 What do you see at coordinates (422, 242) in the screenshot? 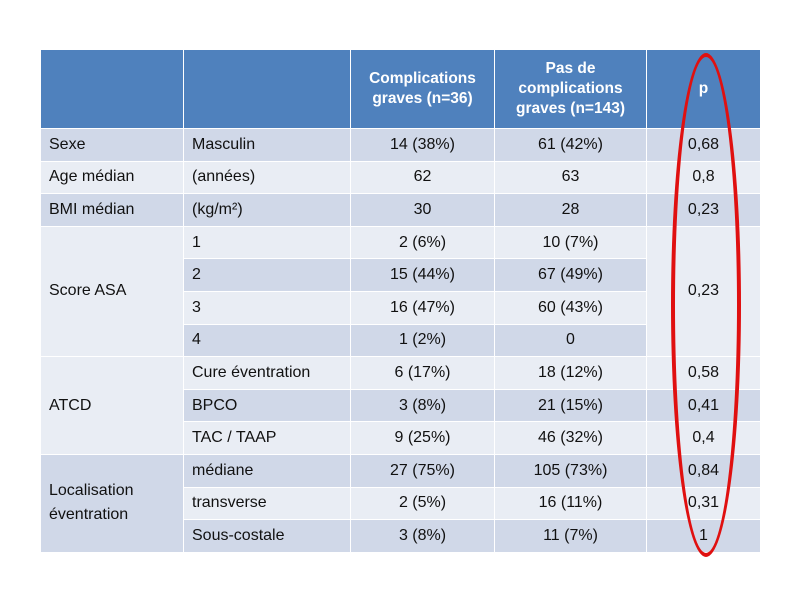
I see `value-complications: 2 (6%)` at bounding box center [422, 242].